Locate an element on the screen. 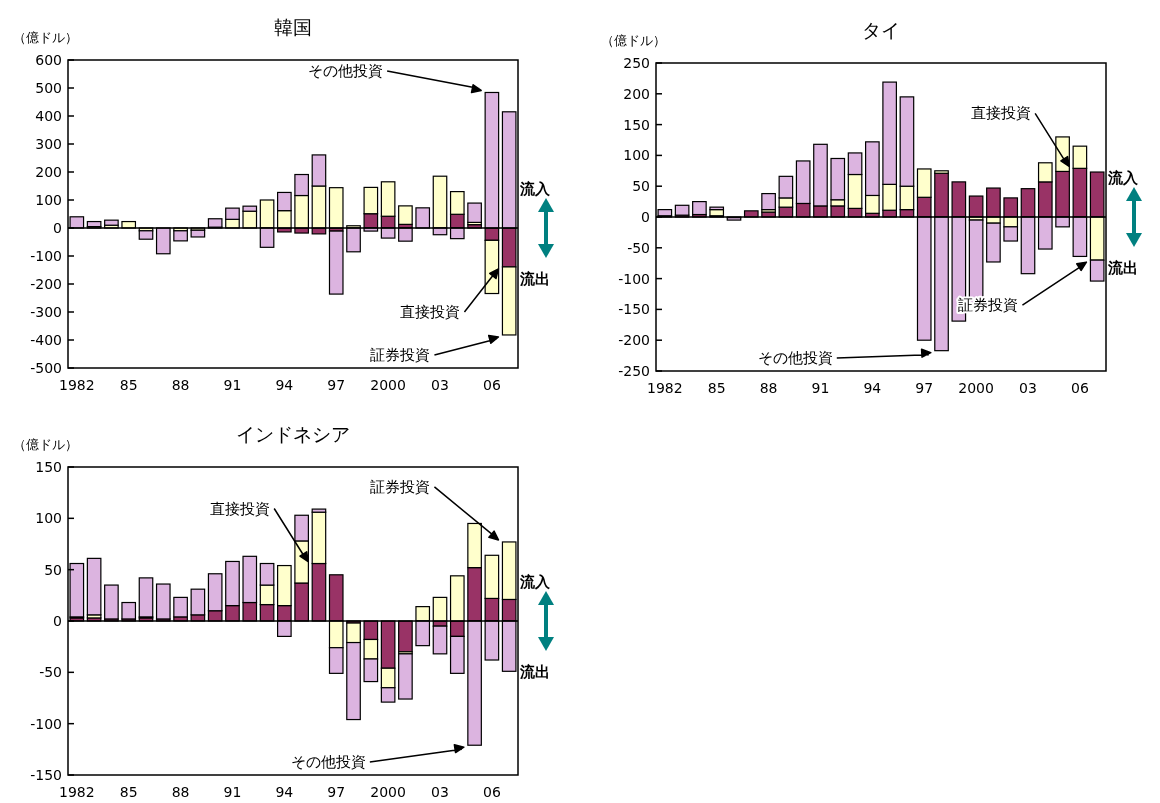 The image size is (1160, 803). chart-title: タイ is located at coordinates (881, 30).